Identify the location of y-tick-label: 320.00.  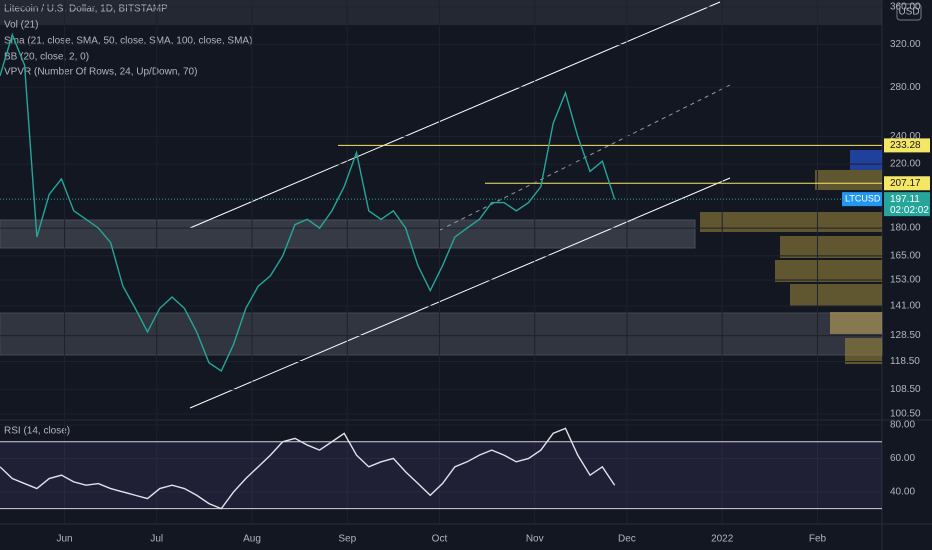
(905, 44).